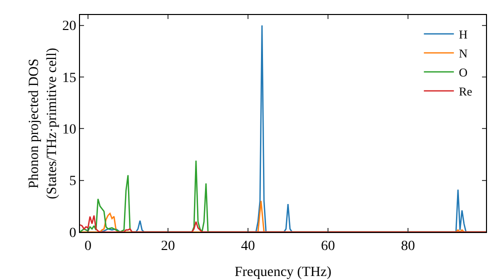 This screenshot has height=280, width=500. What do you see at coordinates (463, 53) in the screenshot?
I see `legend-label: N` at bounding box center [463, 53].